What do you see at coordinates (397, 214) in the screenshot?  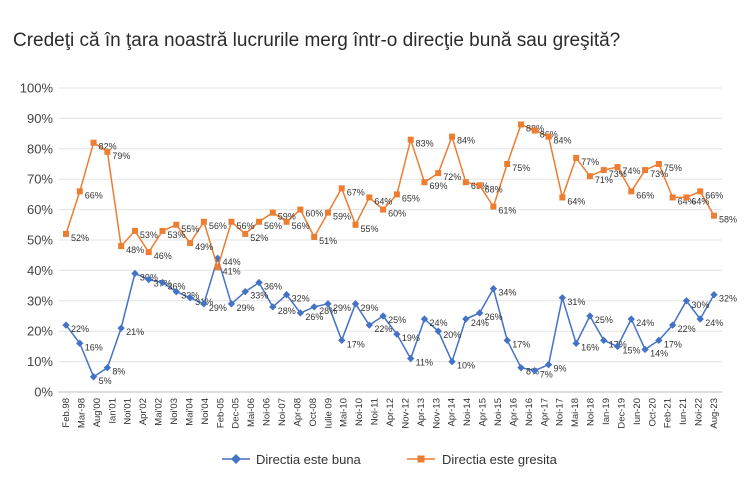 I see `data-label: 60%` at bounding box center [397, 214].